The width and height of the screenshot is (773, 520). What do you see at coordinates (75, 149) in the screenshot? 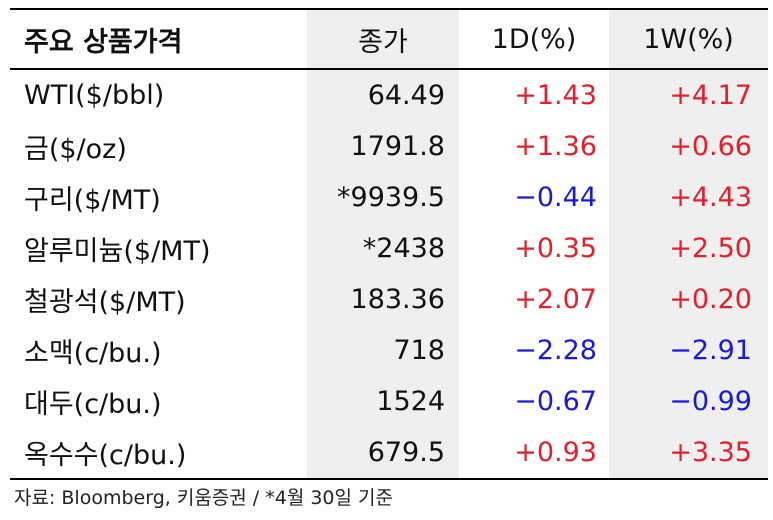
I see `row-name: 금($/oz)` at bounding box center [75, 149].